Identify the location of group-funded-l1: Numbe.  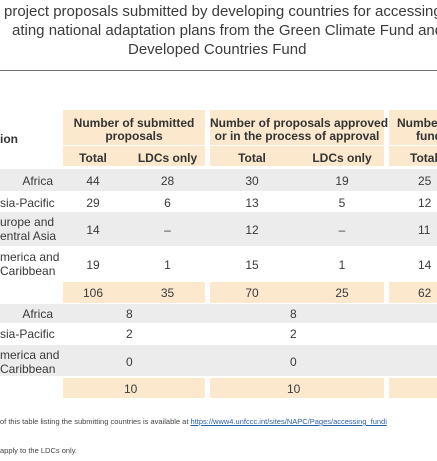
(417, 123).